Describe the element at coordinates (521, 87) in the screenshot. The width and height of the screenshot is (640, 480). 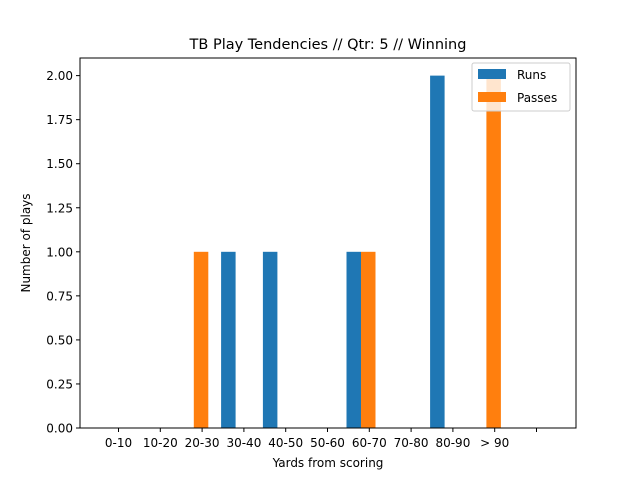
I see `legend: Runs Passes` at that location.